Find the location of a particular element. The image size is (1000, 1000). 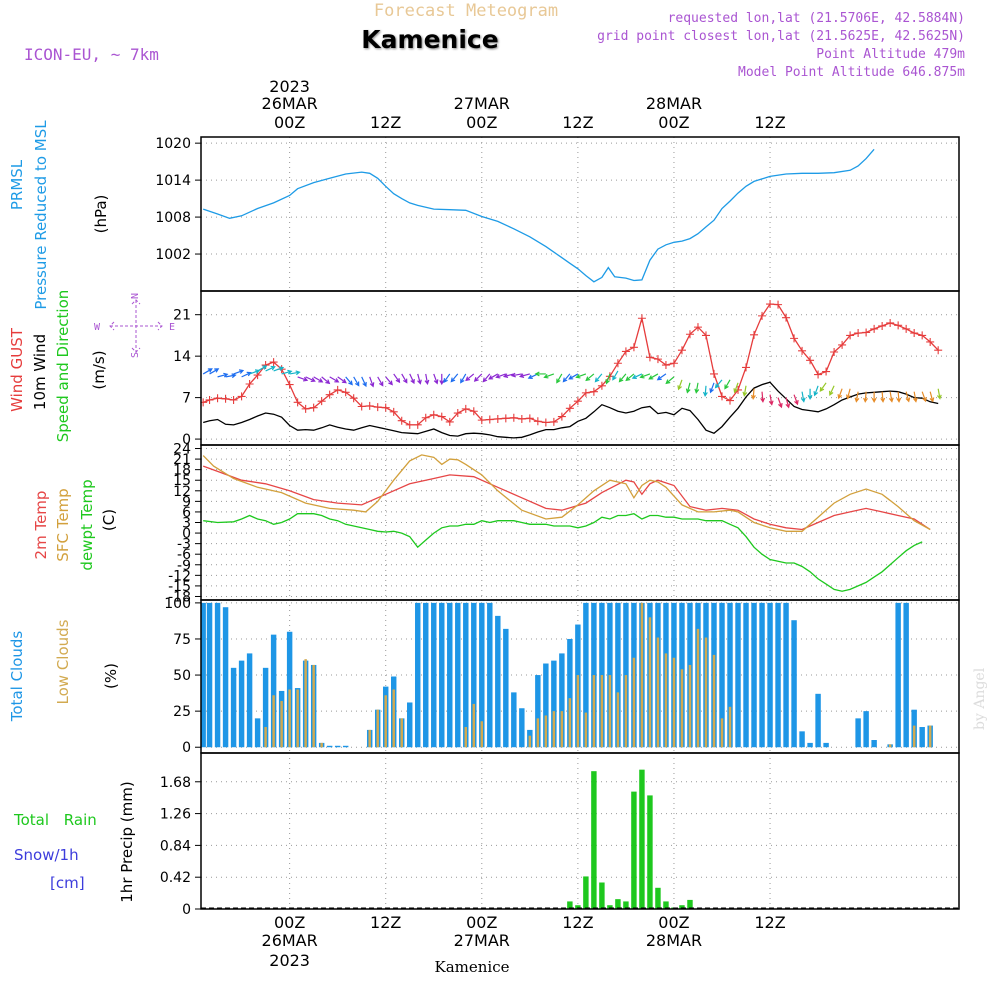

ytick-label: 100 is located at coordinates (177, 604).